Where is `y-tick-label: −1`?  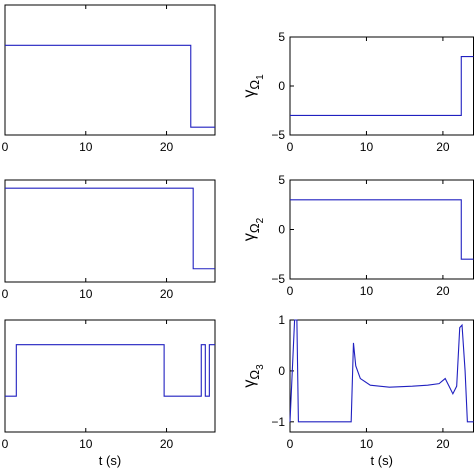
y-tick-label: −1 is located at coordinates (278, 422).